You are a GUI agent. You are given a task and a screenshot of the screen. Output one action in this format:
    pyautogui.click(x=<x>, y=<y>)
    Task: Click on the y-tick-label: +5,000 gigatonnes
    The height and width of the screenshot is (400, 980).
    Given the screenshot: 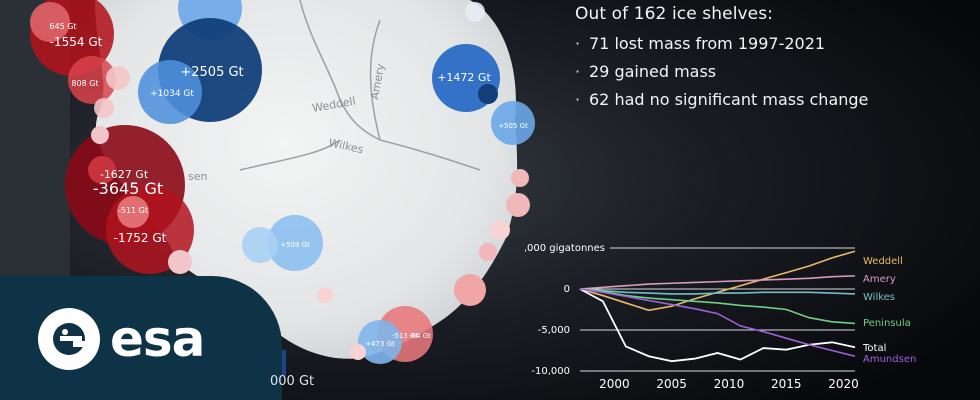 What is the action you would take?
    pyautogui.click(x=565, y=248)
    